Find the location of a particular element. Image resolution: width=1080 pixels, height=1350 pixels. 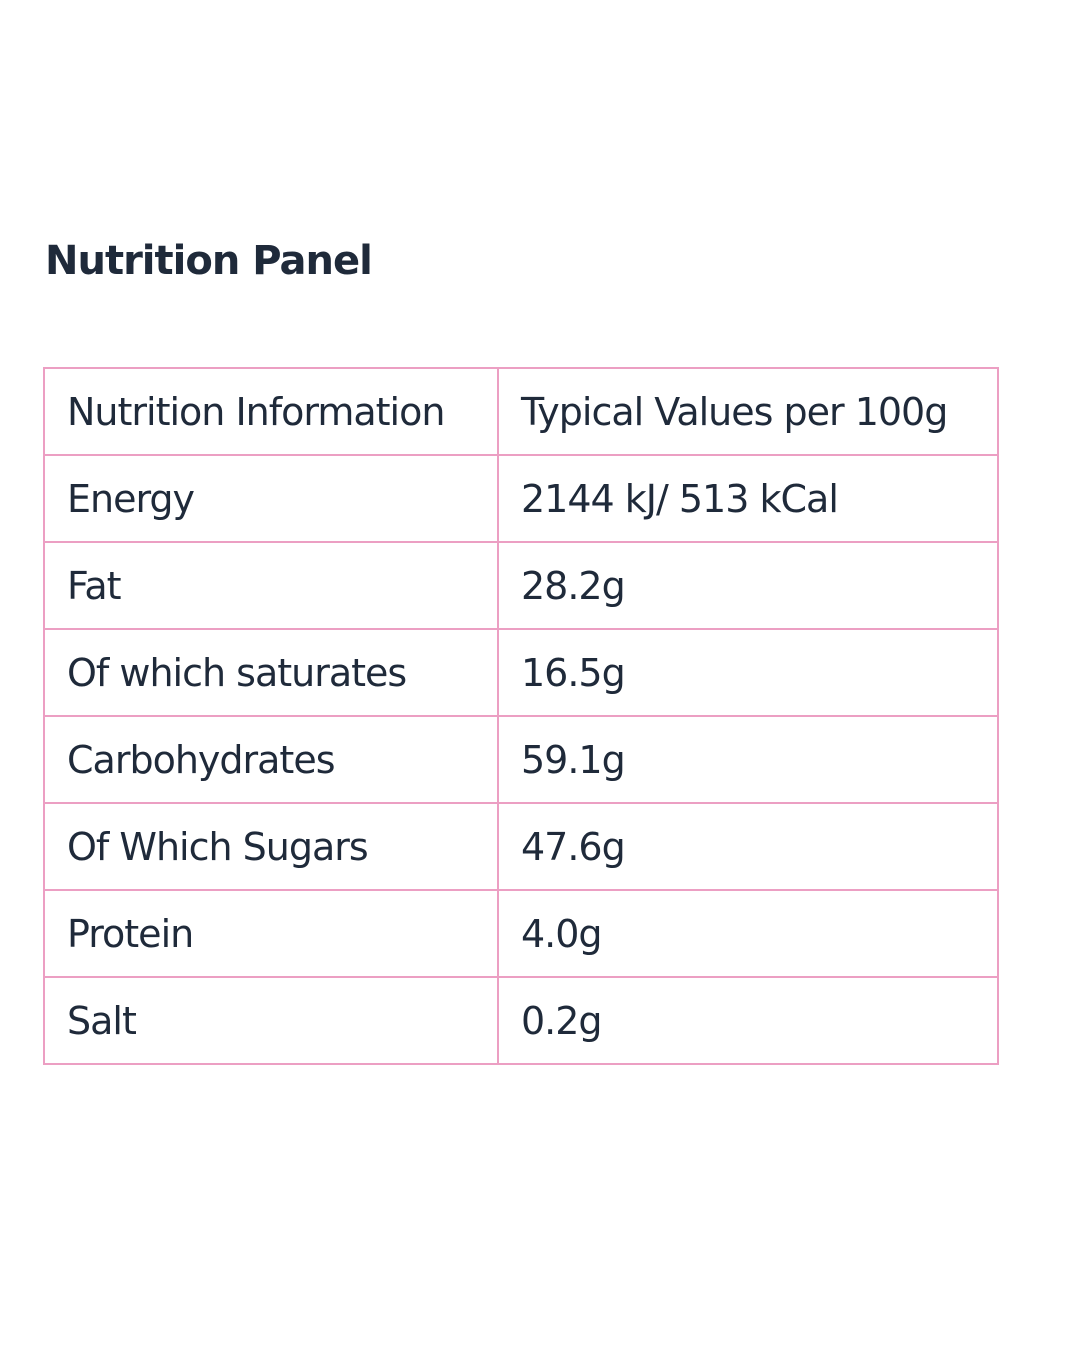

table-row: Of which saturates 16.5g is located at coordinates (521, 672).